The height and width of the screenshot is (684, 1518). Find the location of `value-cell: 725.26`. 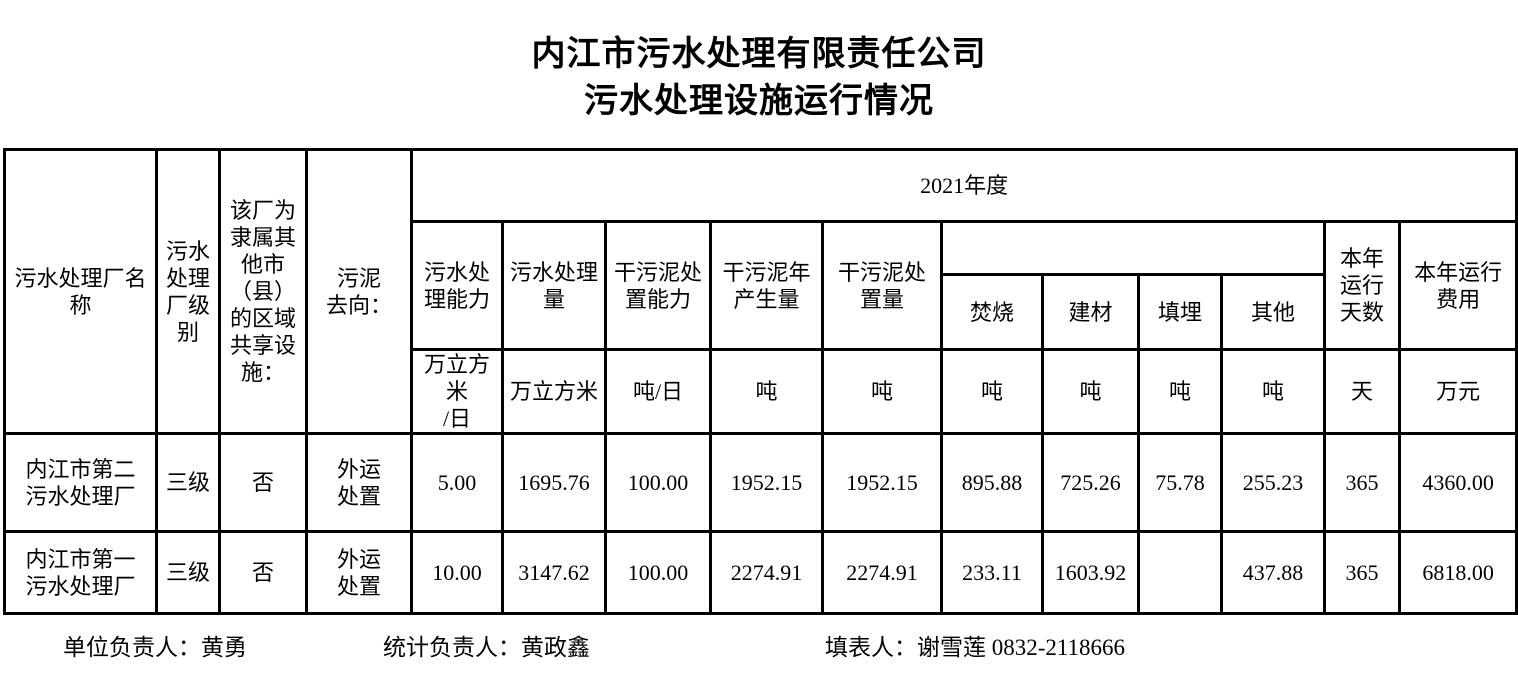

value-cell: 725.26 is located at coordinates (1090, 482).